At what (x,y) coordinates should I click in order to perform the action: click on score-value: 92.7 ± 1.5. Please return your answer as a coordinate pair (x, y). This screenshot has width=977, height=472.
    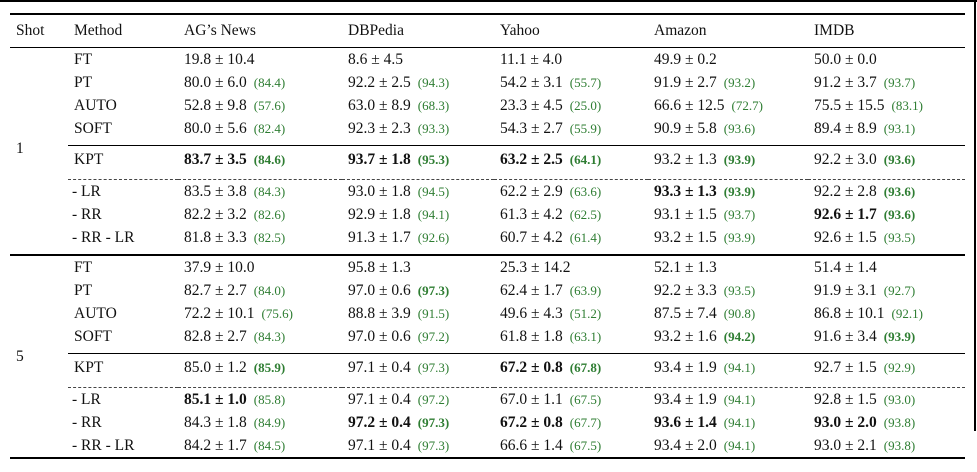
    Looking at the image, I should click on (845, 367).